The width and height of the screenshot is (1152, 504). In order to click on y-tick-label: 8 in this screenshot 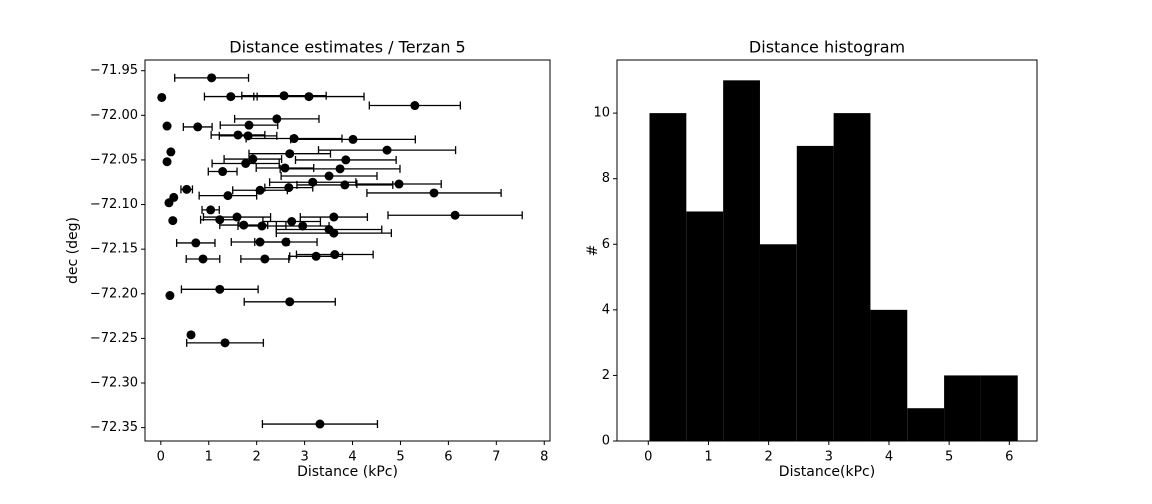, I will do `click(606, 178)`.